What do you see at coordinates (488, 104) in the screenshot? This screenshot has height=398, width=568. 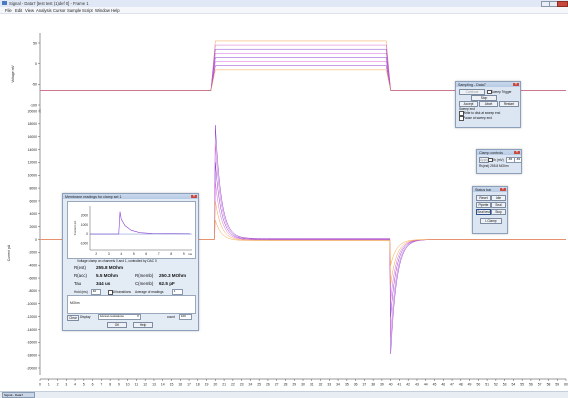 I see `abort-button: Abort` at bounding box center [488, 104].